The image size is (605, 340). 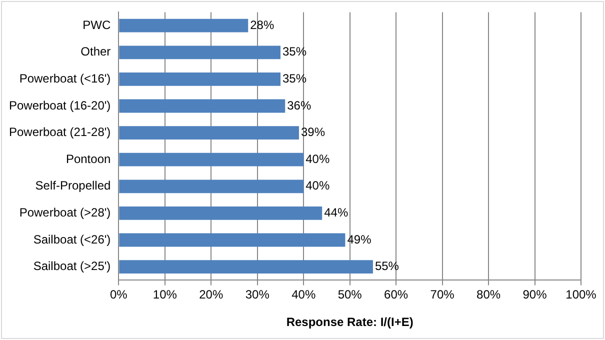 I want to click on x-tick-label: 90%, so click(x=535, y=295).